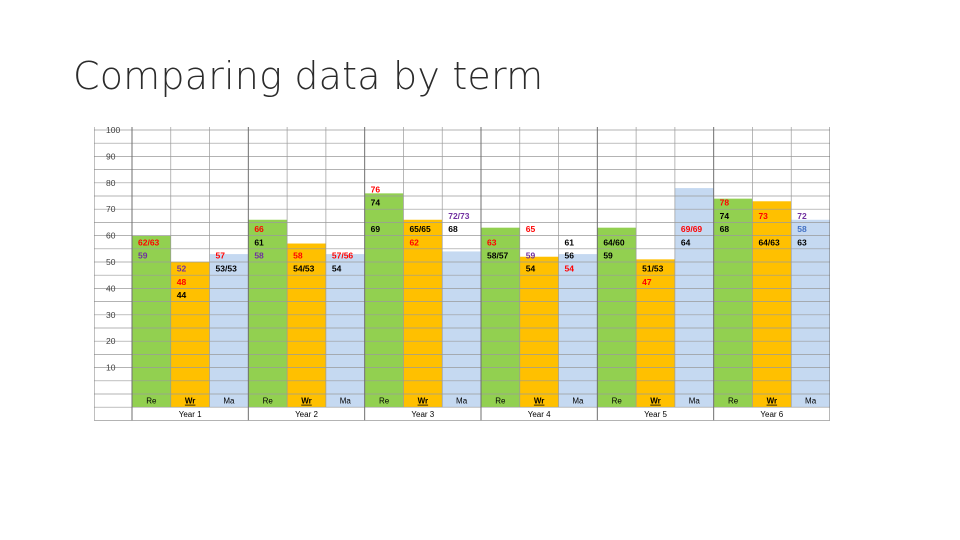 Image resolution: width=960 pixels, height=540 pixels. Describe the element at coordinates (111, 368) in the screenshot. I see `row-label: 10` at that location.